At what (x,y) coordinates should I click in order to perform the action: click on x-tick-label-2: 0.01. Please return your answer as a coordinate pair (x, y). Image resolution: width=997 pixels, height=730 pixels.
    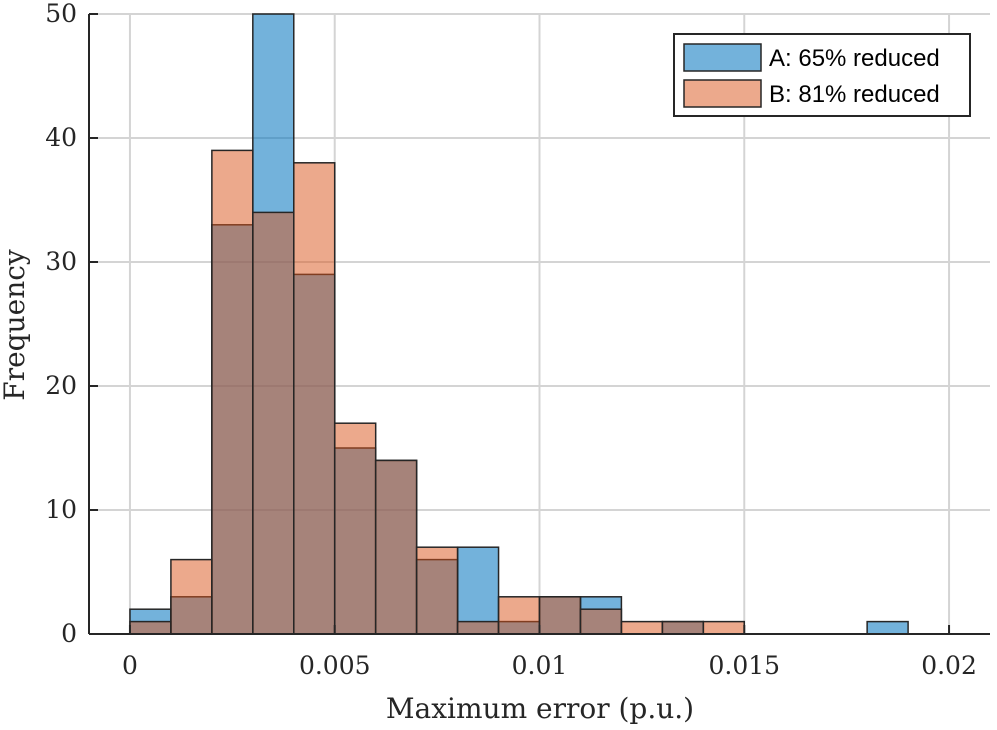
    Looking at the image, I should click on (540, 665).